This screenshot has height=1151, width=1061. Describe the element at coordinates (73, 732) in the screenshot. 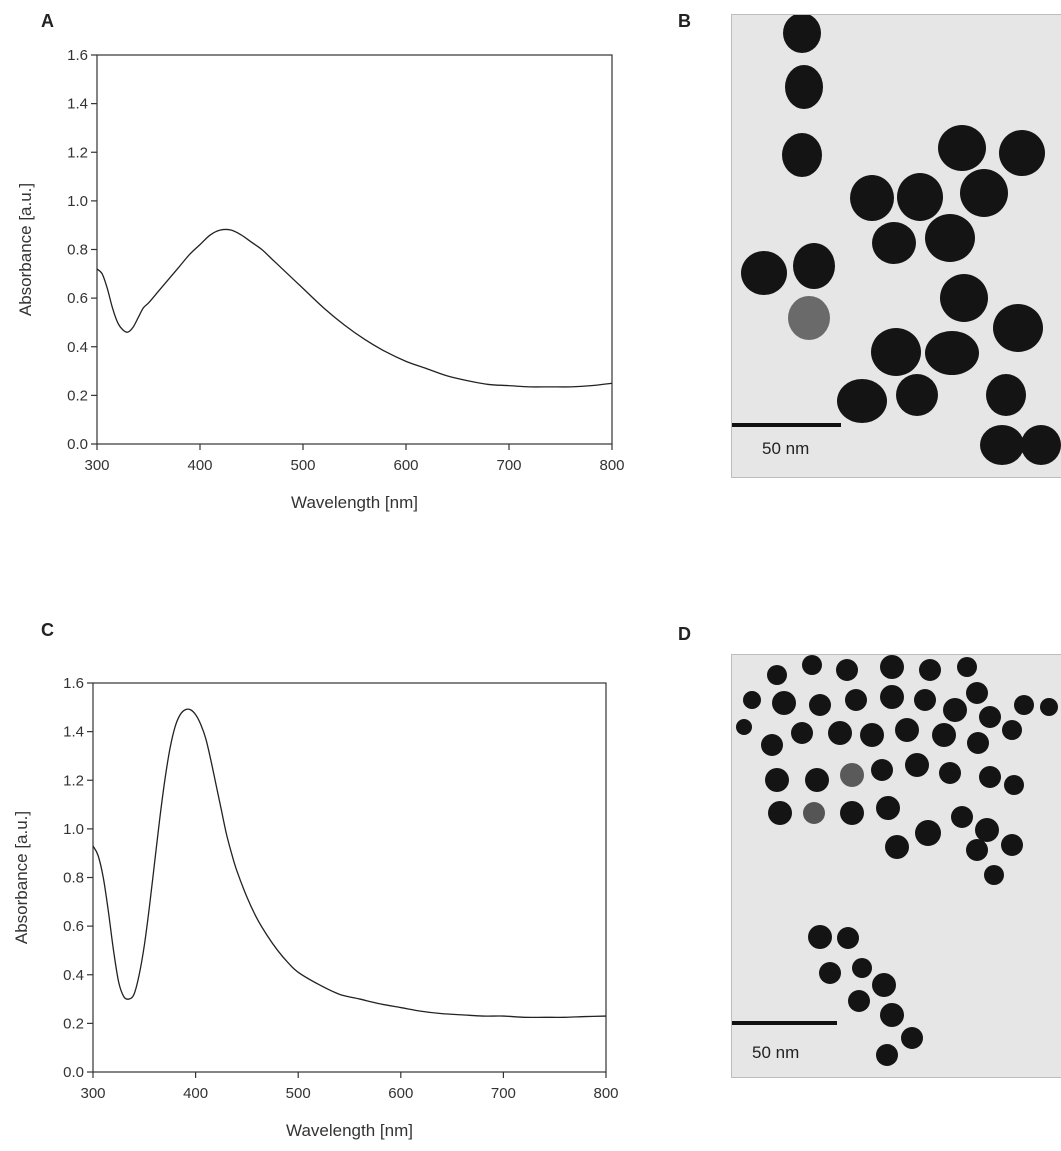

I see `y-tick-label: 1.4` at that location.